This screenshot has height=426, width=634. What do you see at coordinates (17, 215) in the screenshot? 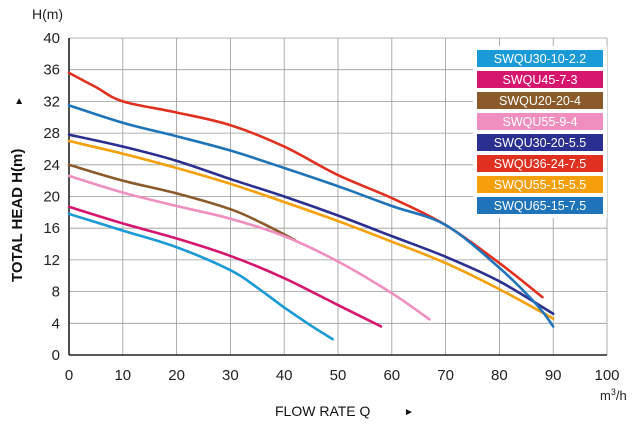
I see `y-axis-label: TOTAL HEAD H(m)` at bounding box center [17, 215].